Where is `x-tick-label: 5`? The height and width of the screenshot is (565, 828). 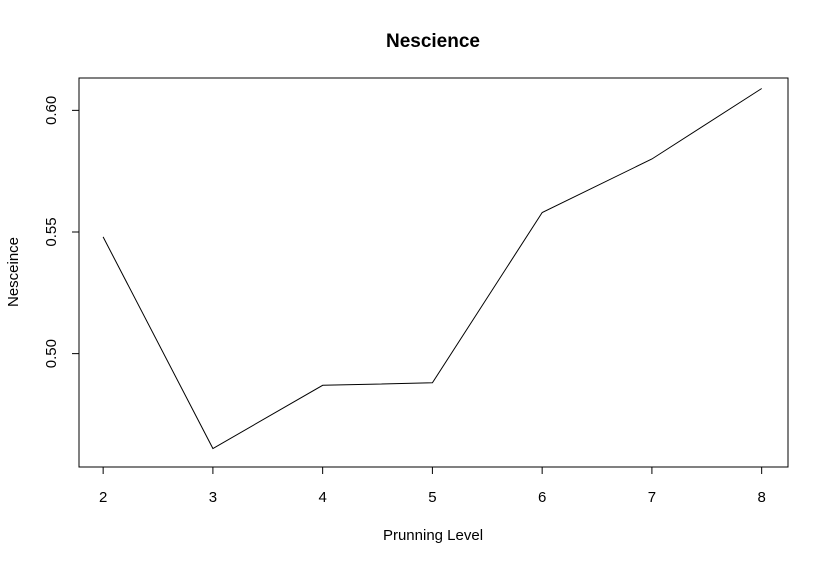
x-tick-label: 5 is located at coordinates (432, 497).